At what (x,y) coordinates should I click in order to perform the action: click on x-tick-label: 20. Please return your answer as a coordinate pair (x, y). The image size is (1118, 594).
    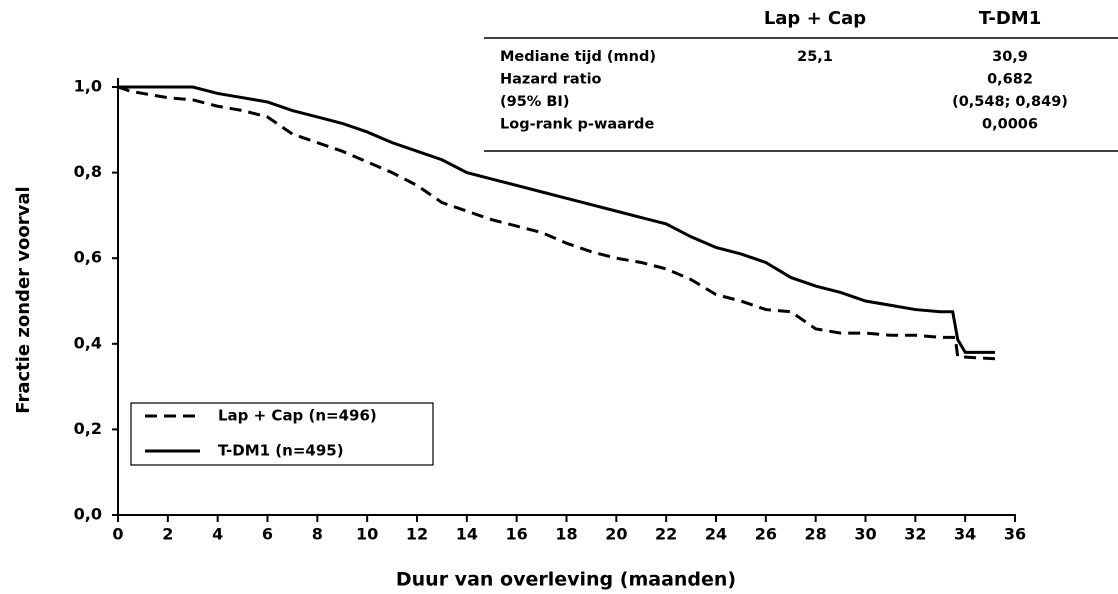
    Looking at the image, I should click on (616, 534).